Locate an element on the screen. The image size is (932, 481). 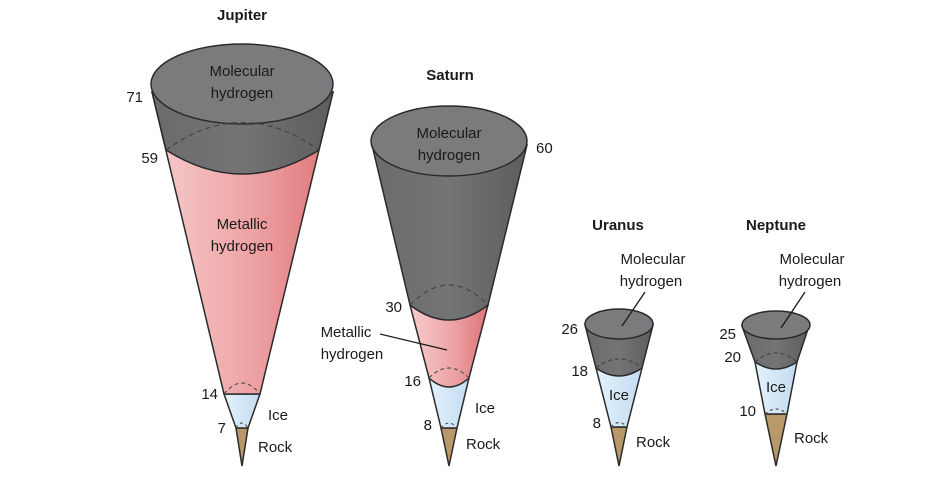
uranus-top-surface is located at coordinates (619, 324).